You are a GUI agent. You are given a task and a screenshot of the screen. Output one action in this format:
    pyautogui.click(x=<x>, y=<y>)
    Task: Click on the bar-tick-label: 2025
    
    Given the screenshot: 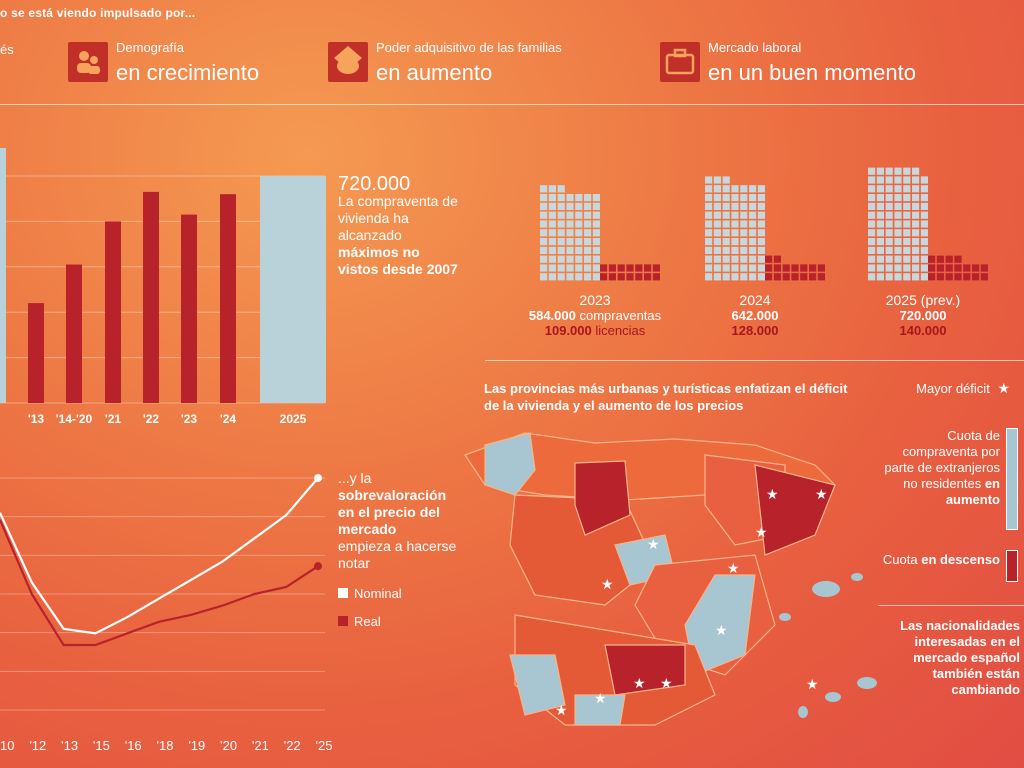 What is the action you would take?
    pyautogui.click(x=293, y=419)
    